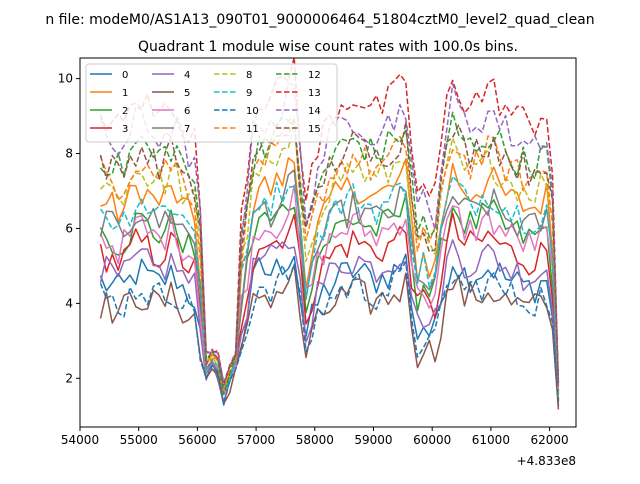 Image resolution: width=640 pixels, height=484 pixels. I want to click on x-tick-label: 55000, so click(139, 440).